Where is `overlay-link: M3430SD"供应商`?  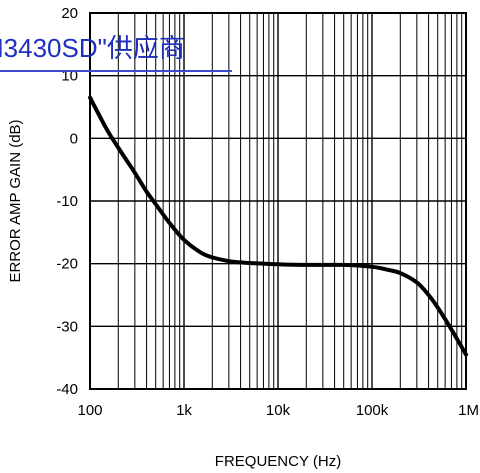 overlay-link: M3430SD"供应商 is located at coordinates (116, 51).